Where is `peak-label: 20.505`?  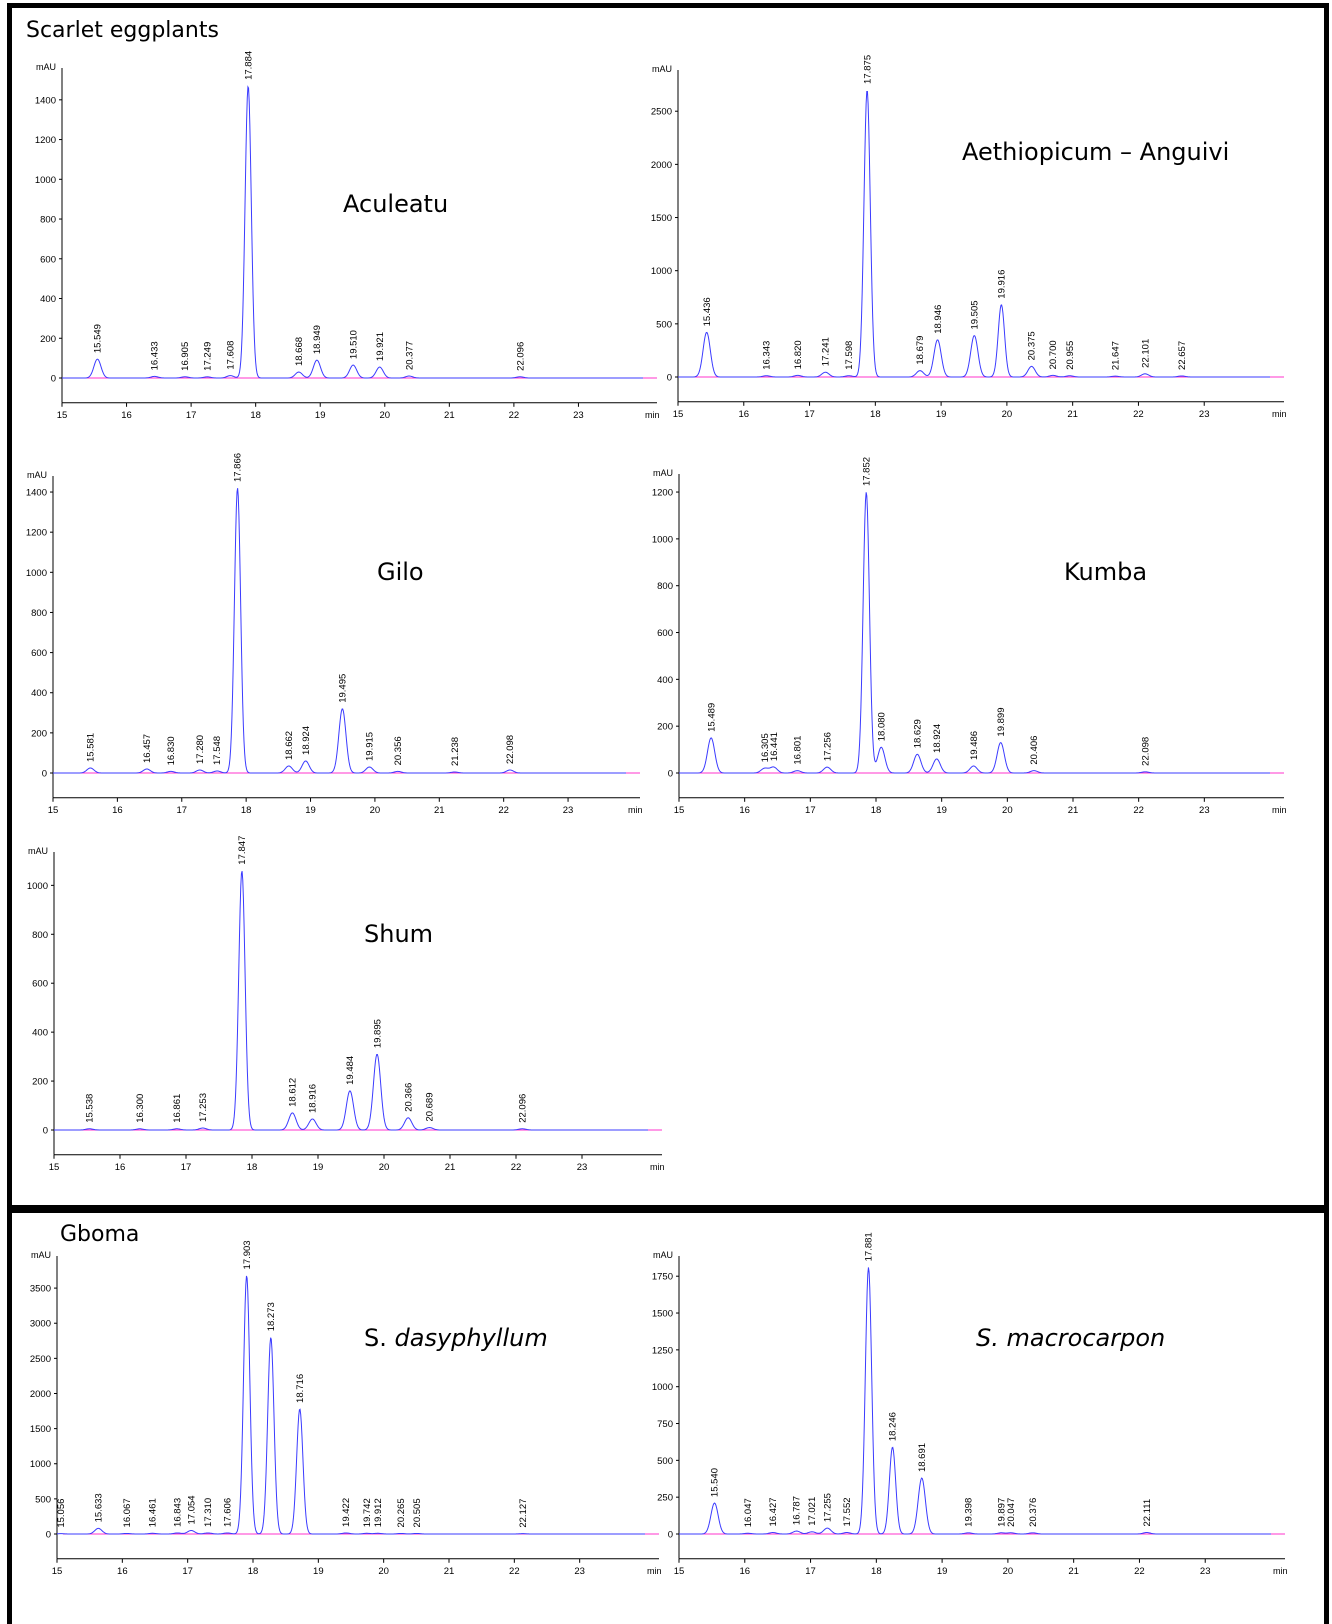 peak-label: 20.505 is located at coordinates (417, 1512).